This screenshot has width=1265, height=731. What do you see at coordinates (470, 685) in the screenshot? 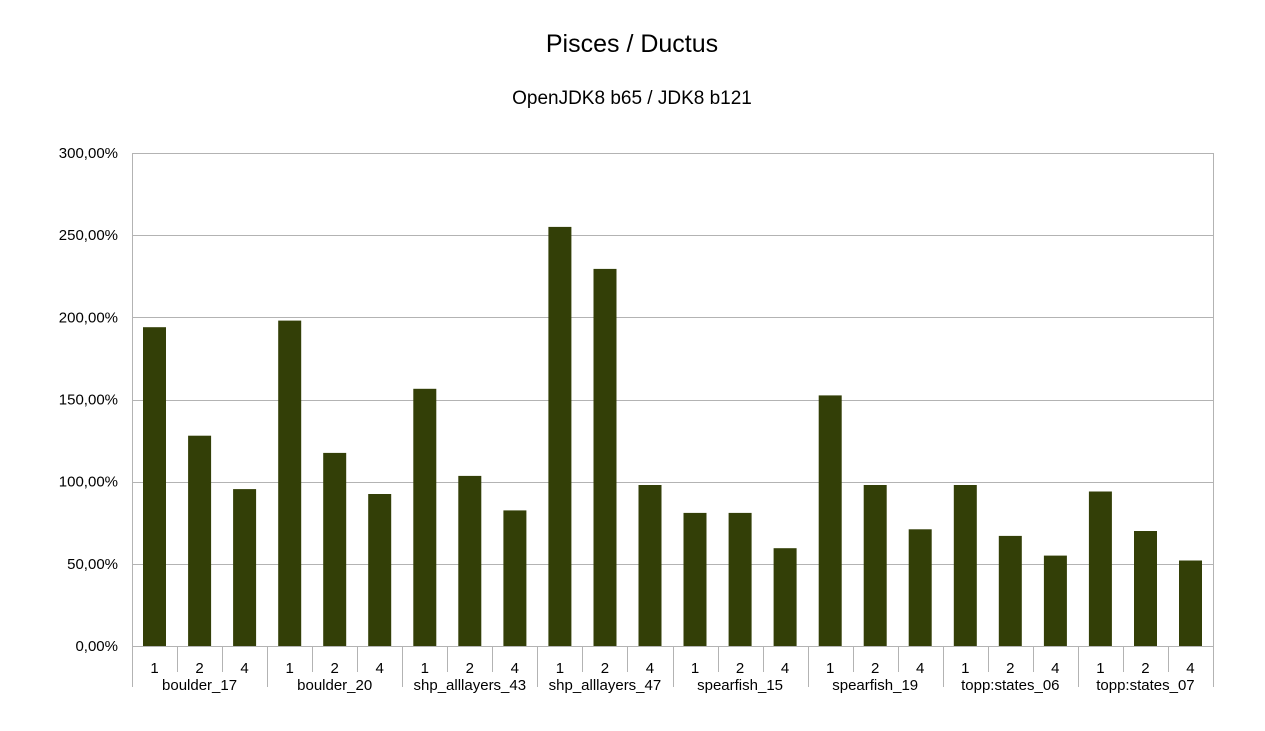
I see `x-group-label: shp_alllayers_43` at bounding box center [470, 685].